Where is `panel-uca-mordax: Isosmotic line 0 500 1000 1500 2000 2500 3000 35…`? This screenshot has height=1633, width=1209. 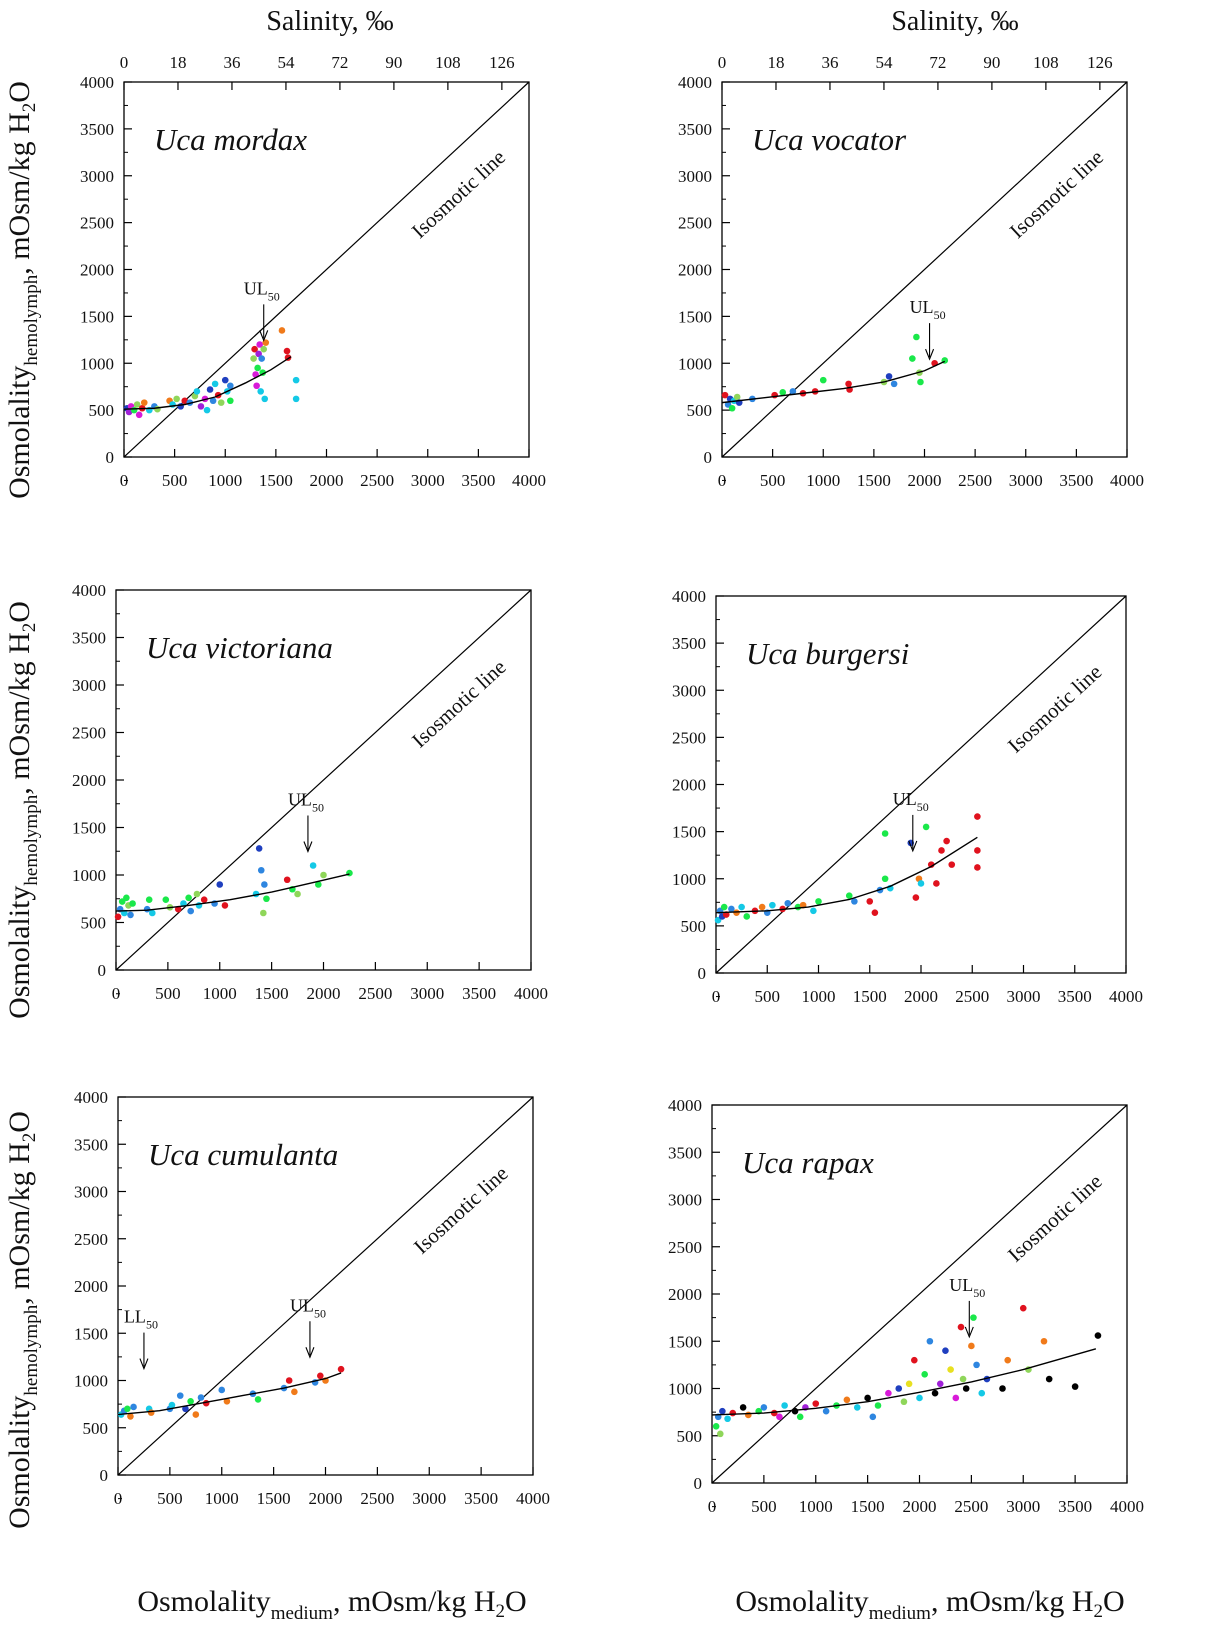
panel-uca-mordax: Isosmotic line 0 500 1000 1500 2000 2500 3000 35… is located at coordinates (313, 271).